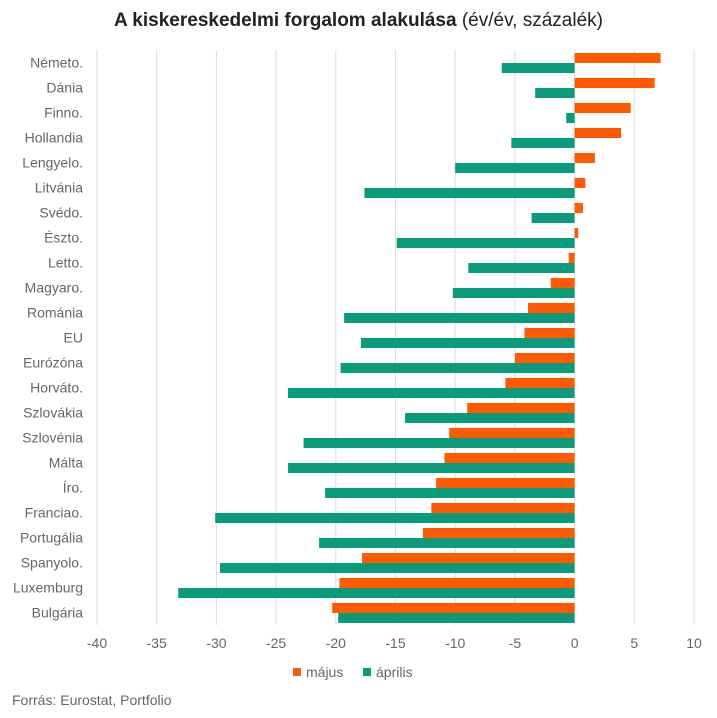 Image resolution: width=717 pixels, height=718 pixels. Describe the element at coordinates (64, 88) in the screenshot. I see `y-category-label: Dánia` at that location.